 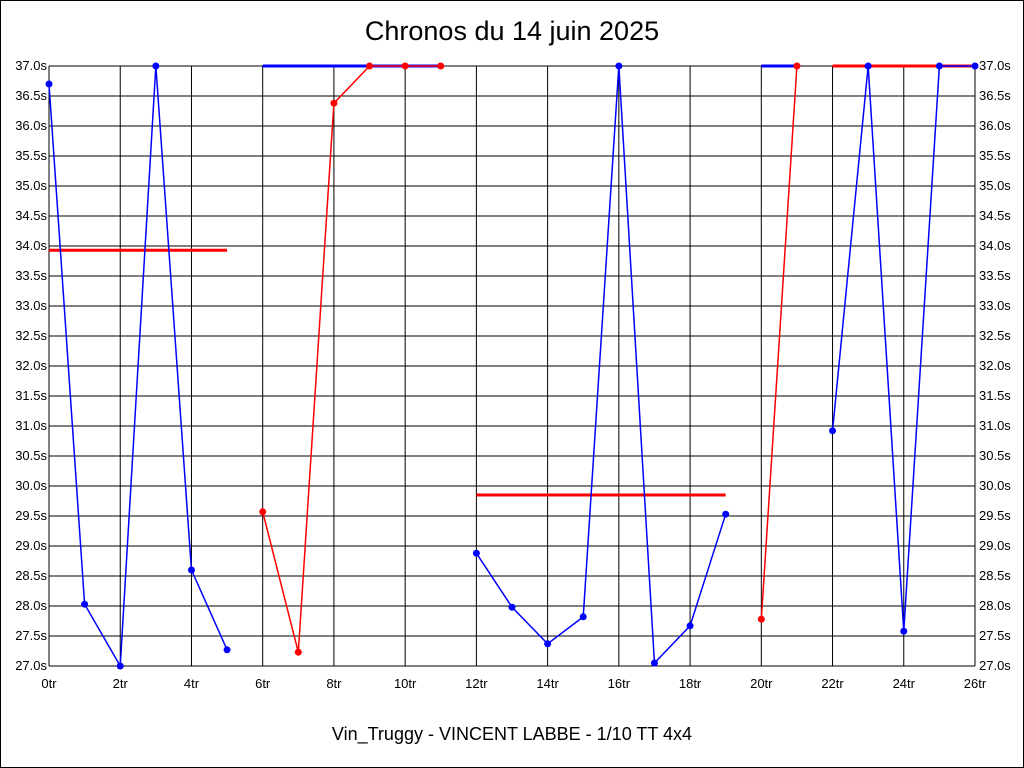 I want to click on x-tick-label: 12tr, so click(x=476, y=683).